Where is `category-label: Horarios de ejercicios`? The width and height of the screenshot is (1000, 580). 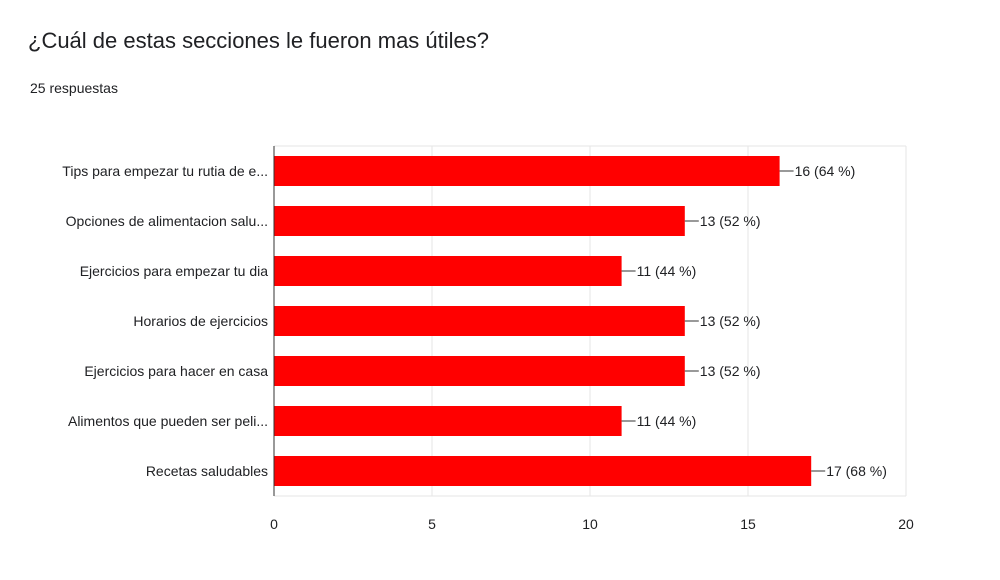 category-label: Horarios de ejercicios is located at coordinates (200, 321).